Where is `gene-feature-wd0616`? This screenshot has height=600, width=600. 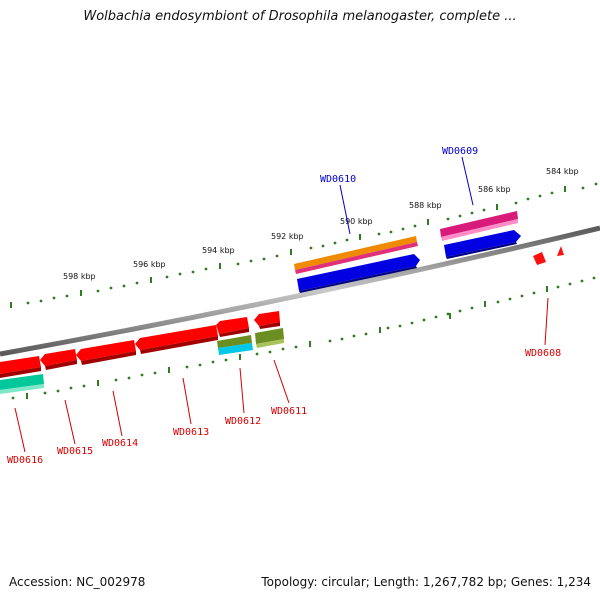
gene-feature-wd0616 is located at coordinates (22, 375).